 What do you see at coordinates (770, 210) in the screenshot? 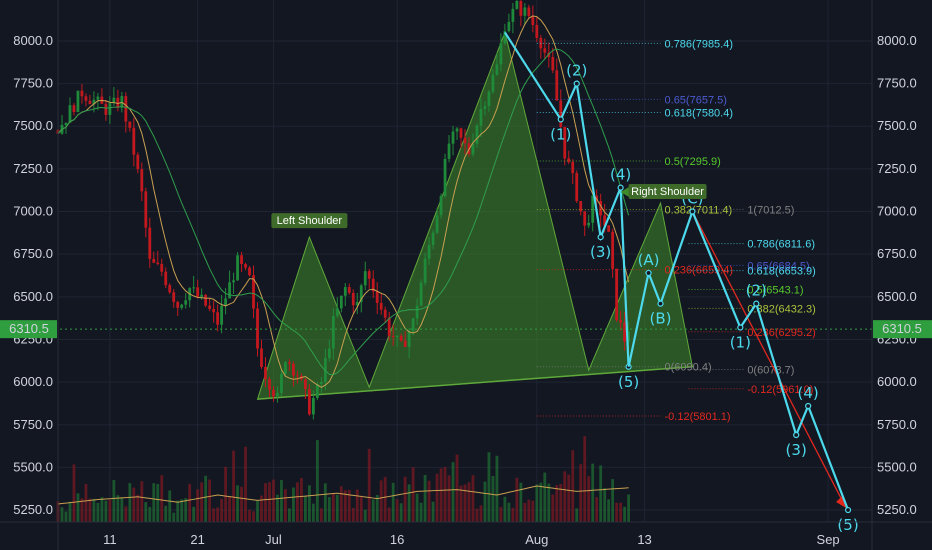
I see `fib-lower-label: 1(7012.5)` at bounding box center [770, 210].